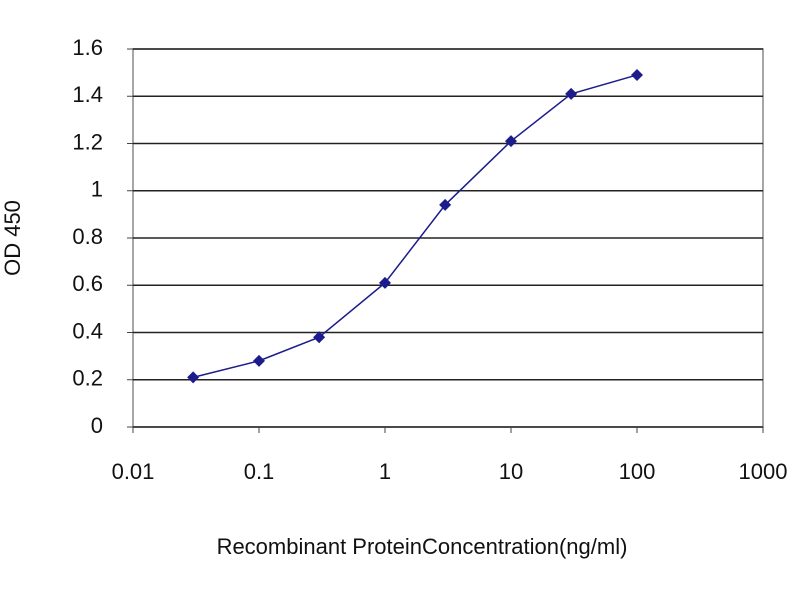 The width and height of the screenshot is (800, 600). I want to click on y-tick-label: 1.2, so click(87, 141).